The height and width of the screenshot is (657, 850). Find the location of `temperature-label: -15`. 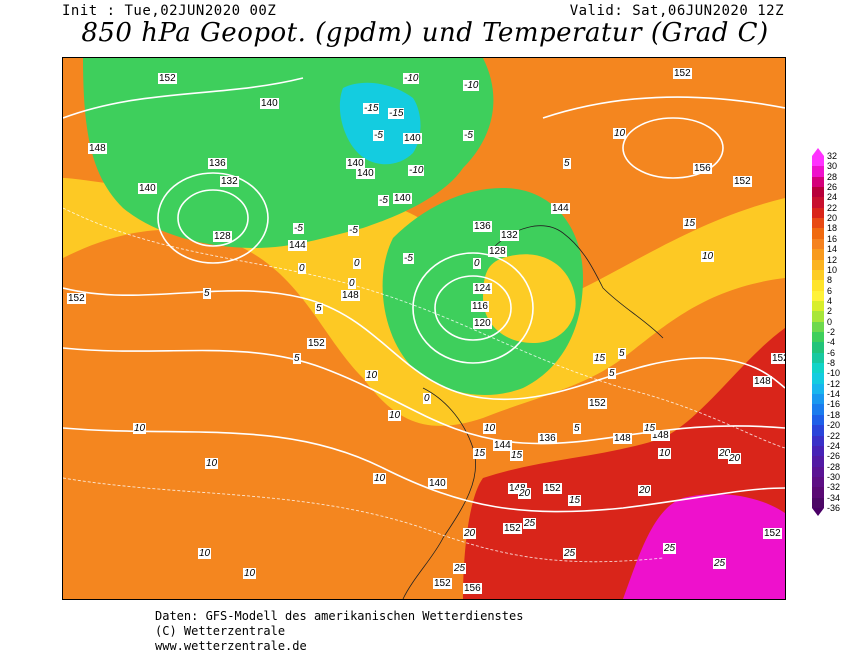

temperature-label: -15 is located at coordinates (371, 108).